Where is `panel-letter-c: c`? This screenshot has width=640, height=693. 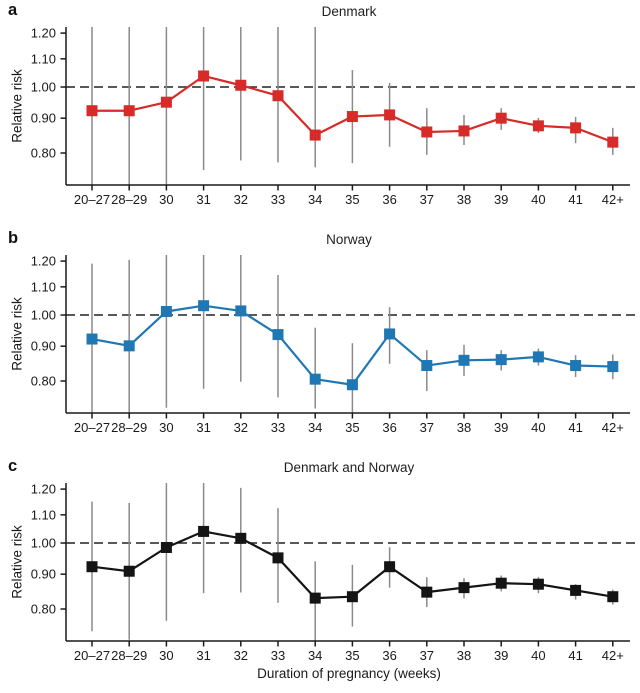 panel-letter-c: c is located at coordinates (13, 466).